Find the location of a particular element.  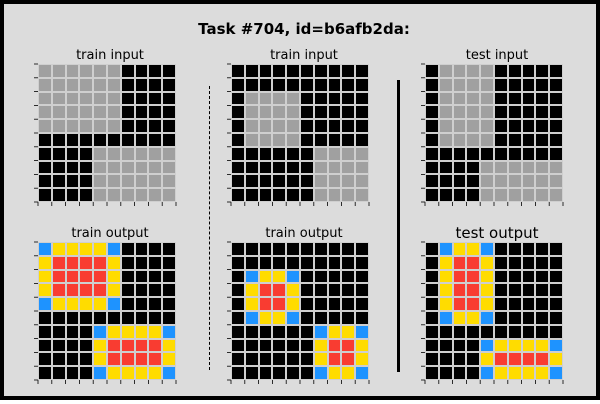

panel-title-train-input-2: train input is located at coordinates (304, 55).